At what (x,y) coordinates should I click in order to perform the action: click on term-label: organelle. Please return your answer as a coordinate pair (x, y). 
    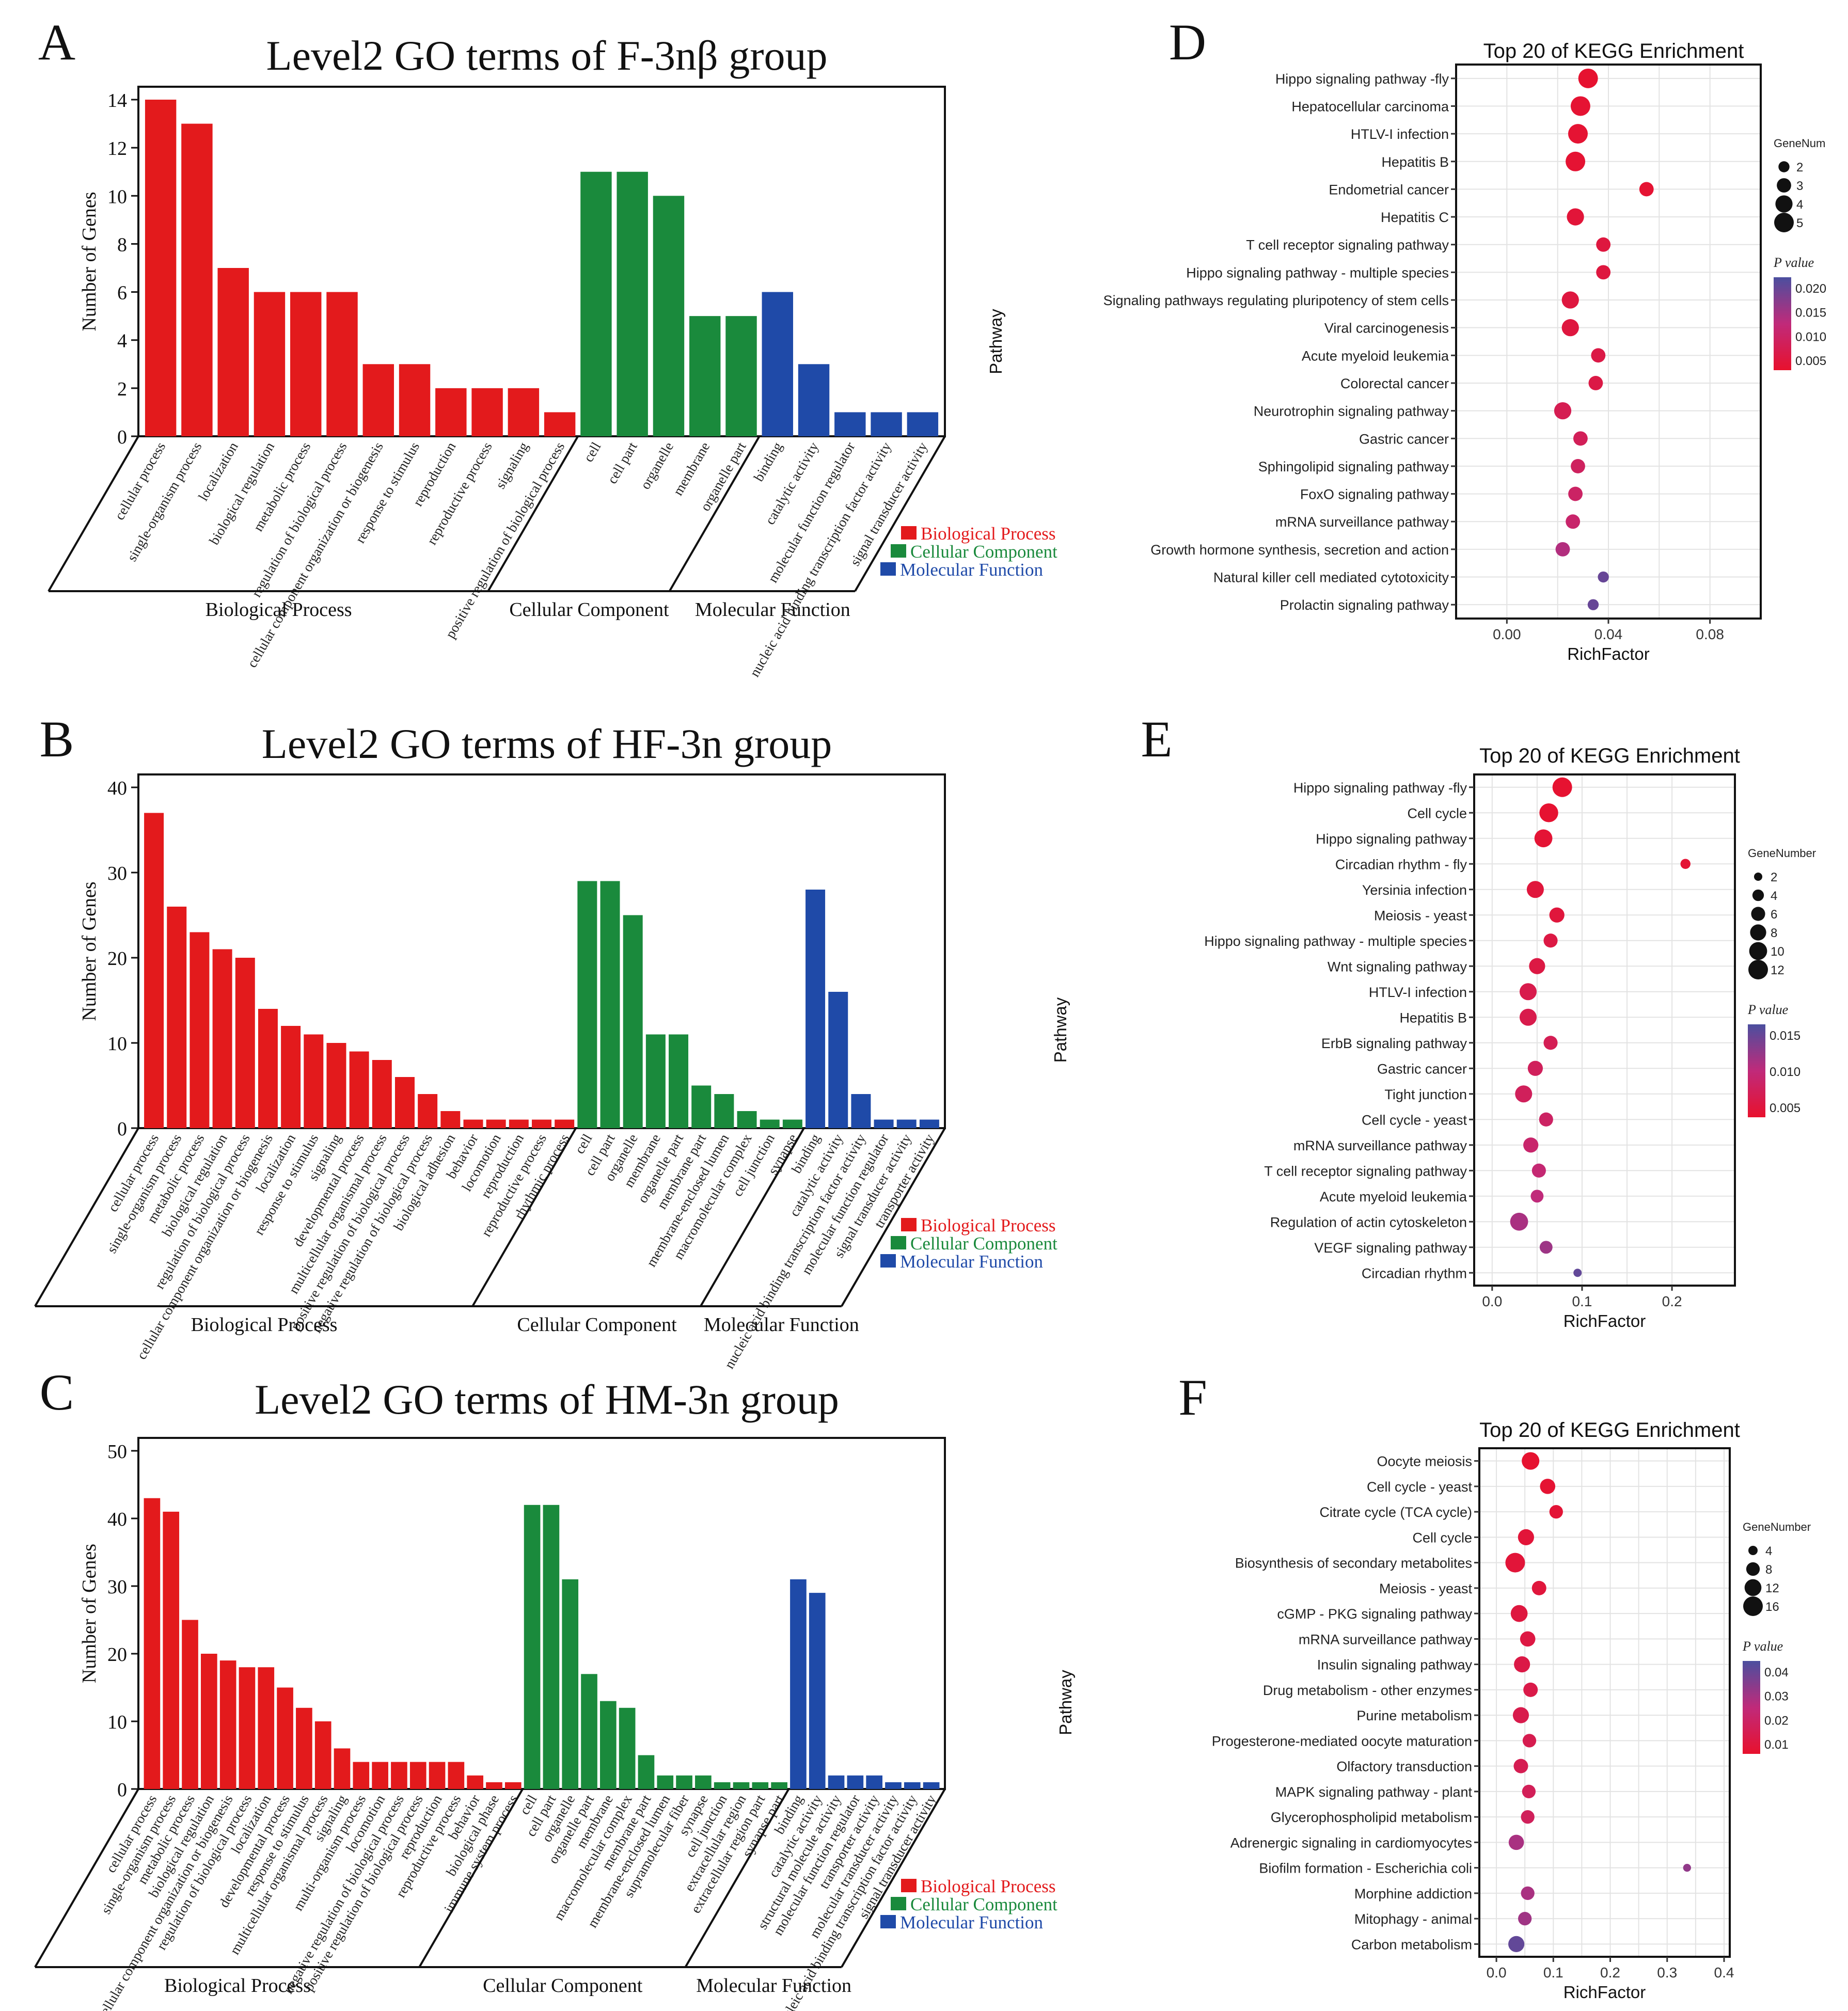
    Looking at the image, I should click on (656, 465).